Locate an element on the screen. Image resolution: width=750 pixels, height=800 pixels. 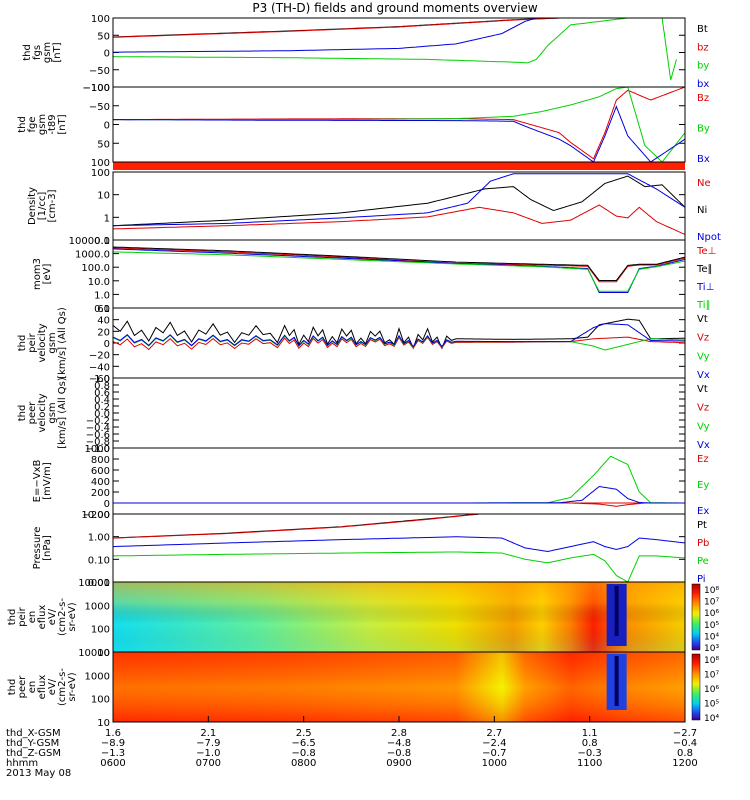
x-row-value: −8.9 is located at coordinates (113, 743).